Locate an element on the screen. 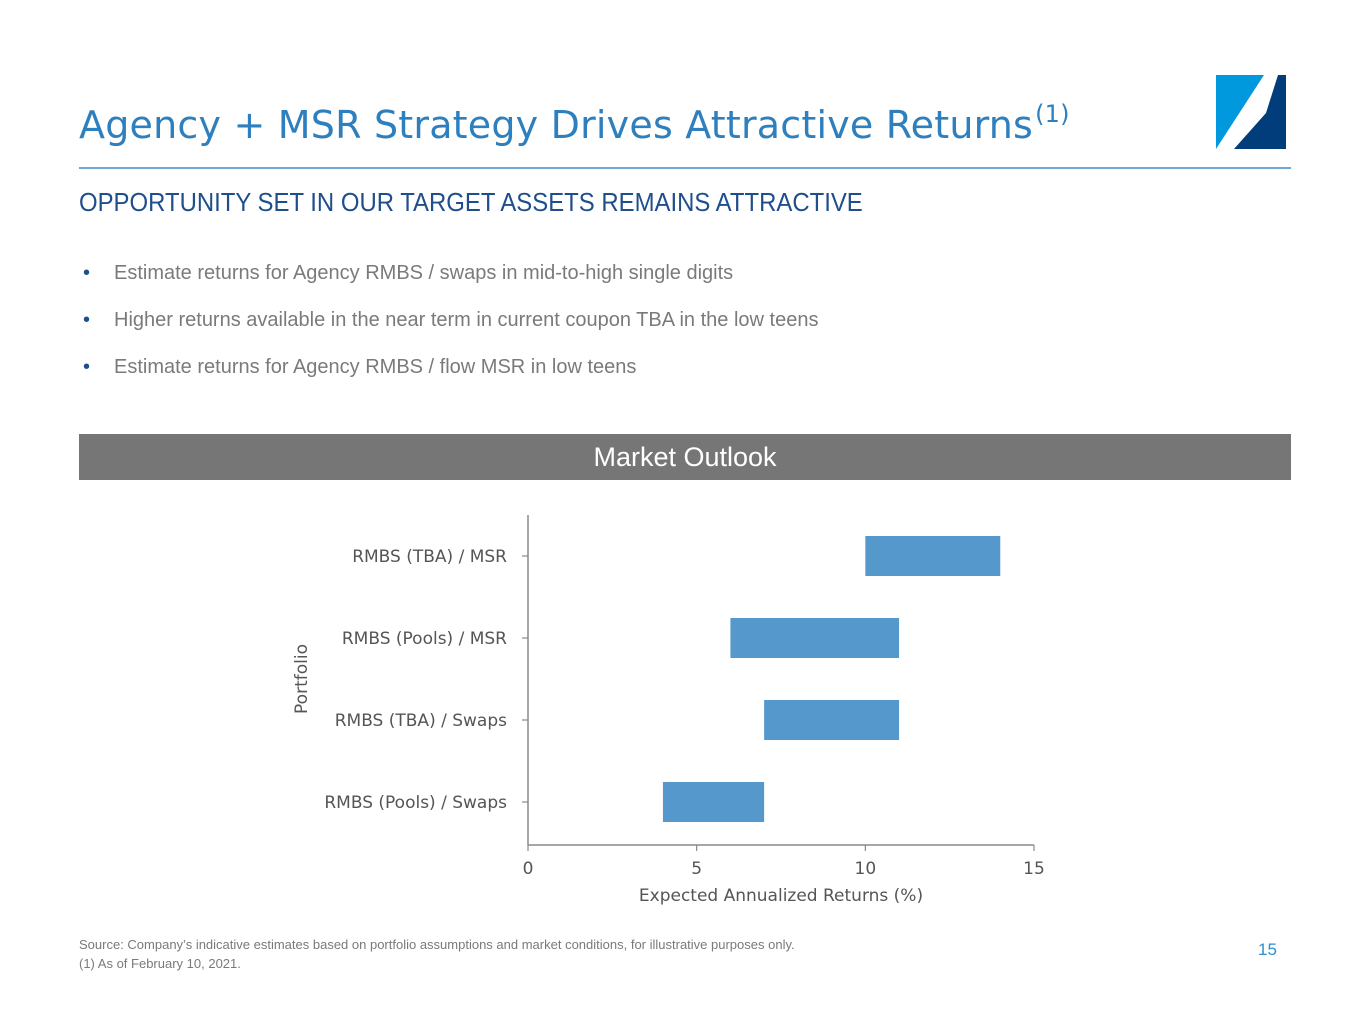  y-axis-title: Portfolio is located at coordinates (302, 679).